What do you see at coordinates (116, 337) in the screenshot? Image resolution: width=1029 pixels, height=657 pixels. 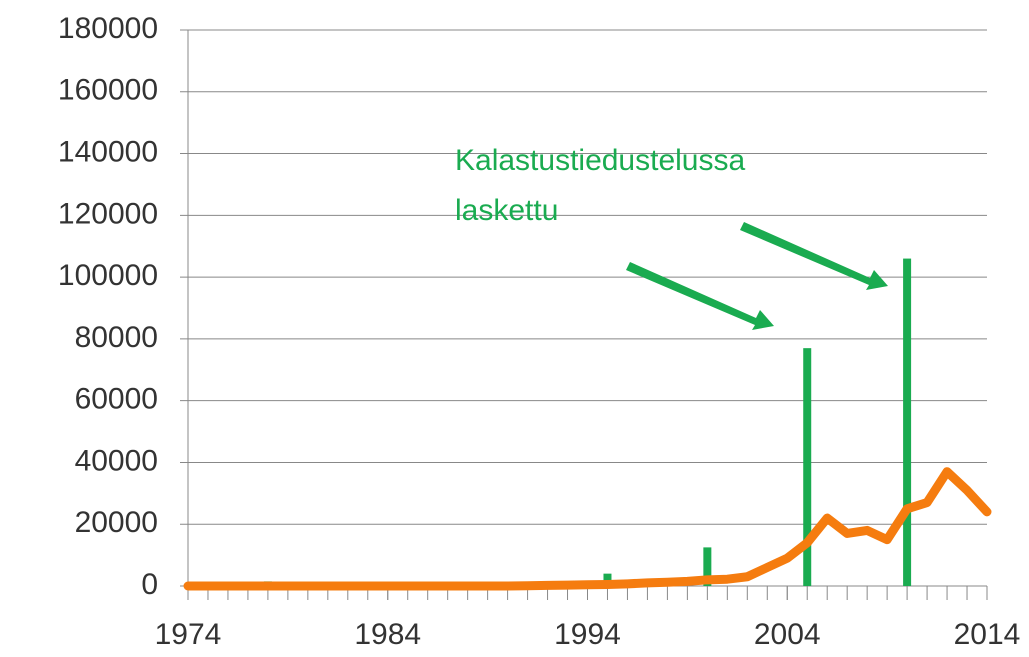 I see `y-tick-label: 80000` at bounding box center [116, 337].